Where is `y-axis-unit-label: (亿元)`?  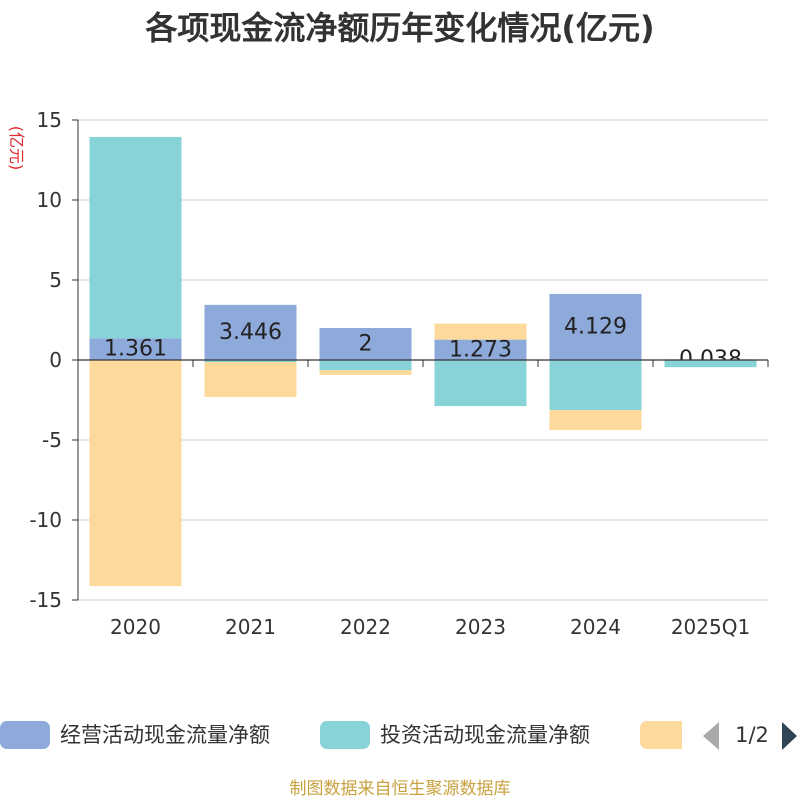 y-axis-unit-label: (亿元) is located at coordinates (16, 148).